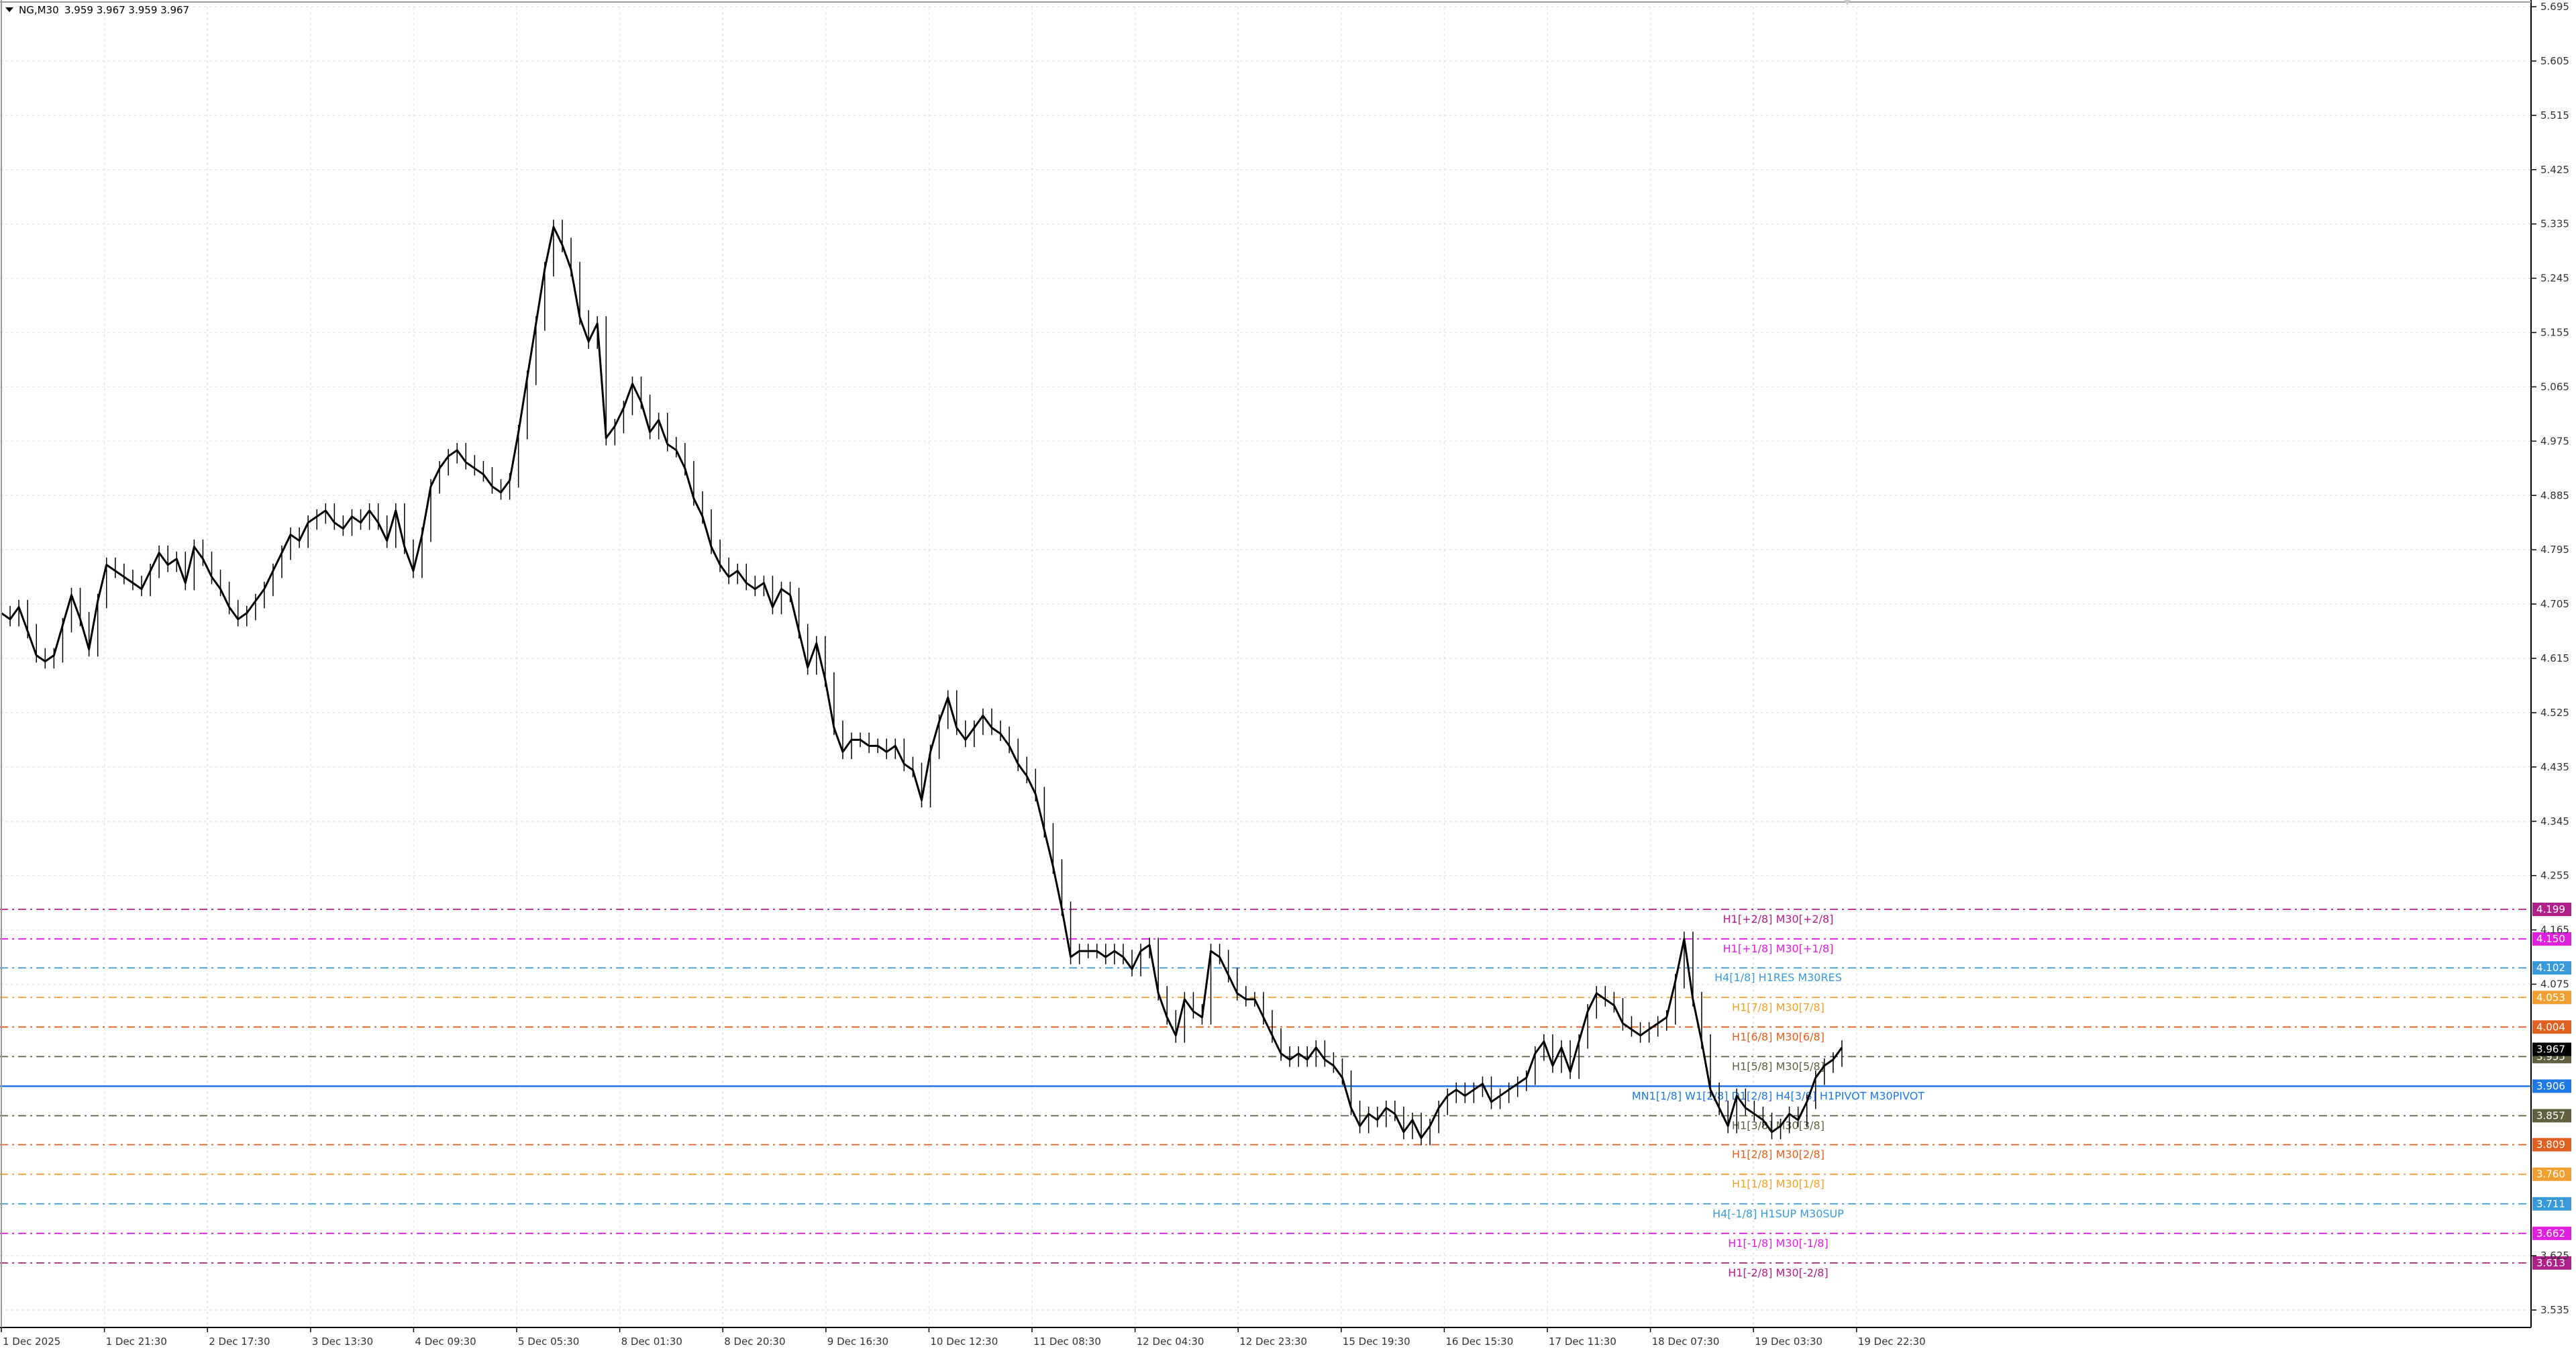 Image resolution: width=2576 pixels, height=1359 pixels. What do you see at coordinates (2554, 821) in the screenshot?
I see `y-tick-label: 4.345` at bounding box center [2554, 821].